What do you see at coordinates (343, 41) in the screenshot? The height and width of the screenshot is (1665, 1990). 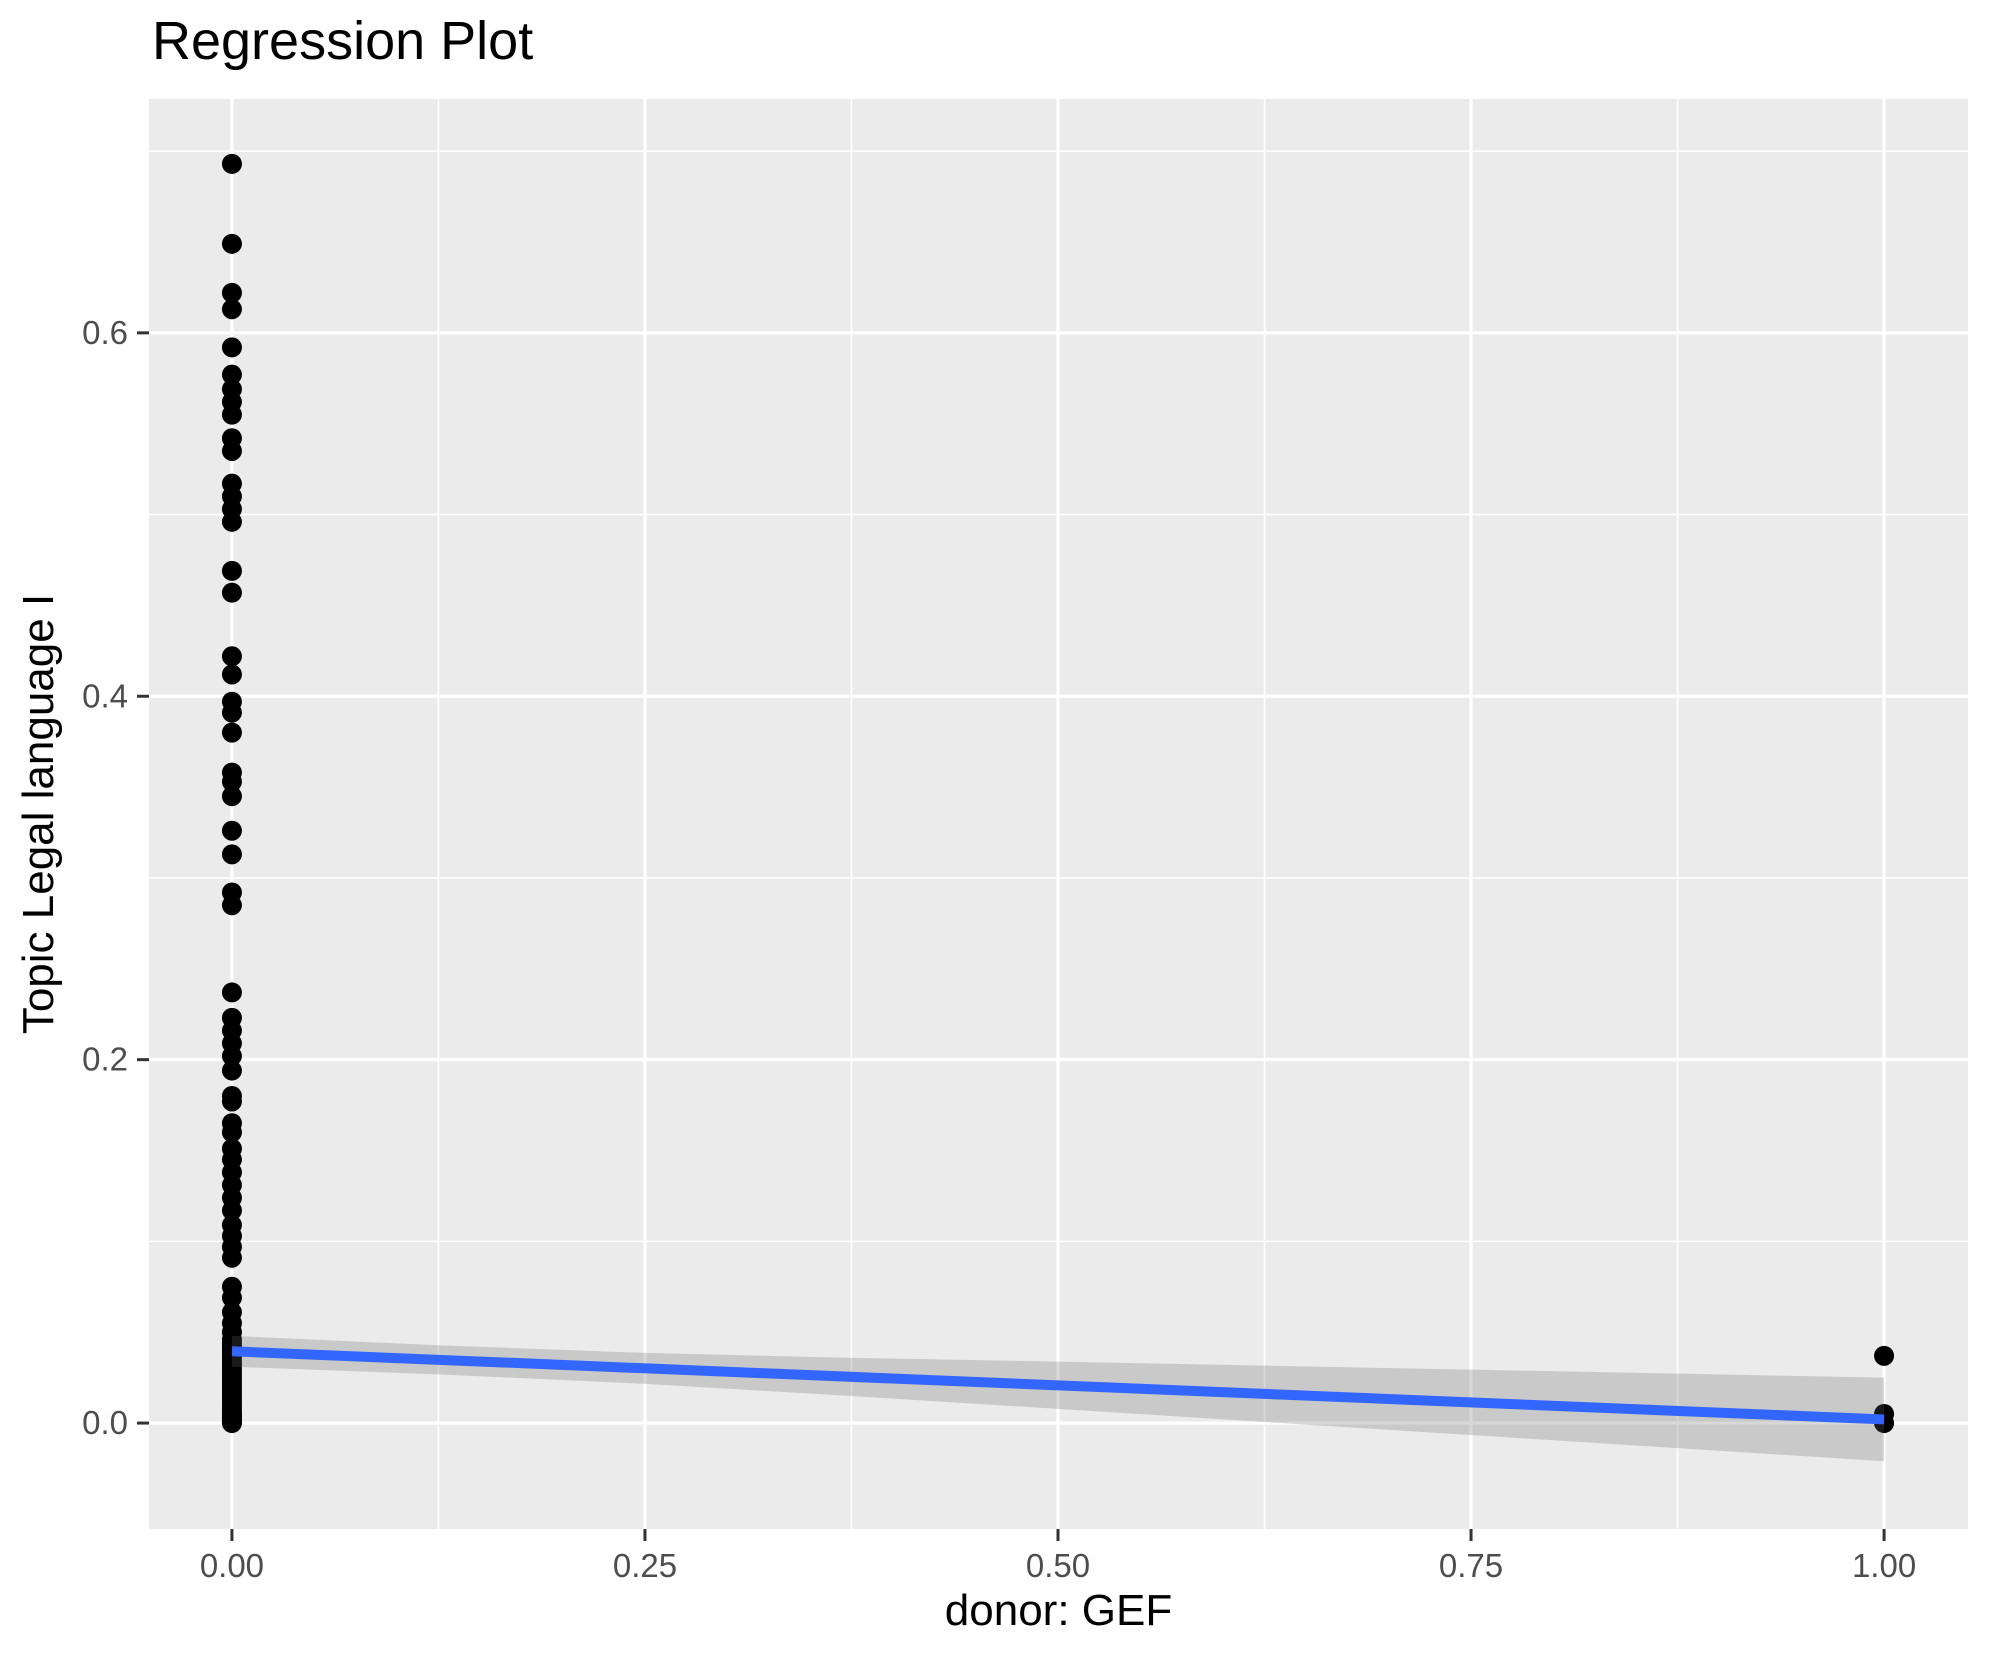 I see `plot-title: Regression Plot` at bounding box center [343, 41].